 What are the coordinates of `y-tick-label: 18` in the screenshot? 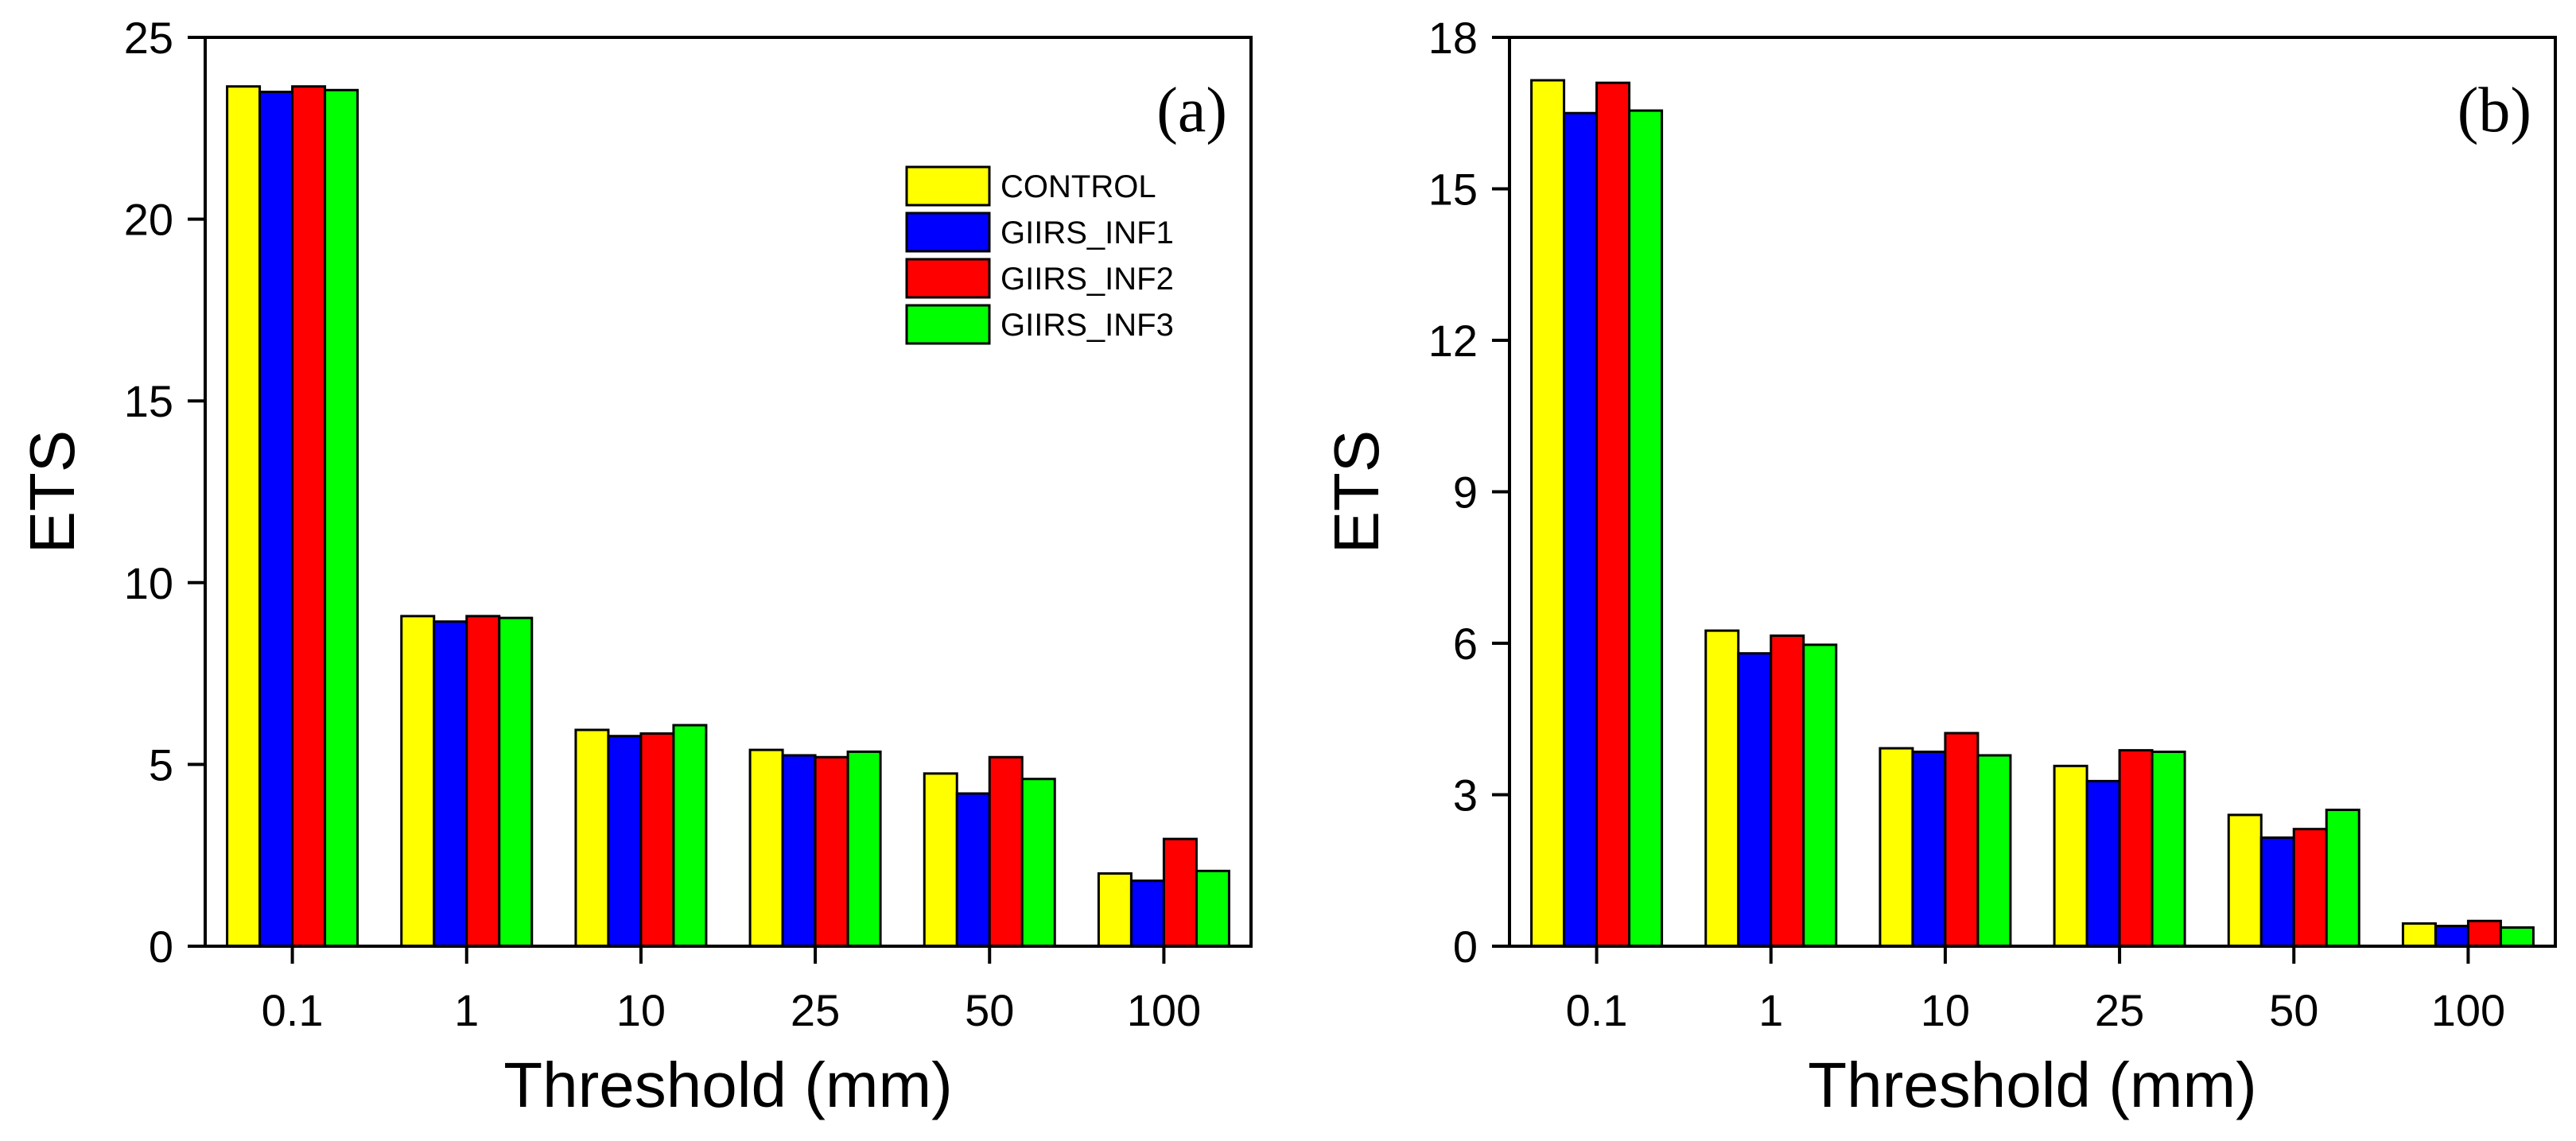 It's located at (1453, 38).